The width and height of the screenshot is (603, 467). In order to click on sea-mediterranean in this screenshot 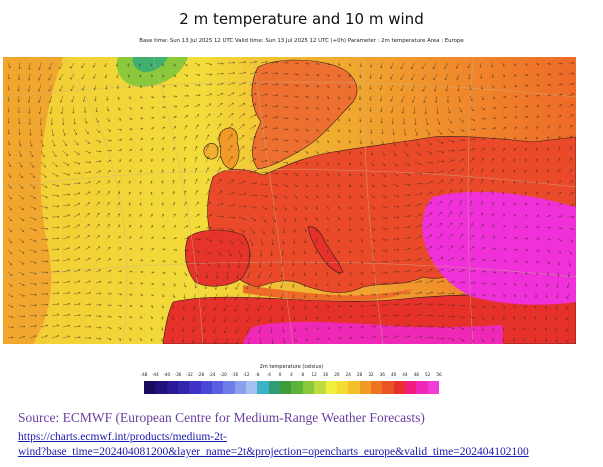, I will do `click(328, 293)`.